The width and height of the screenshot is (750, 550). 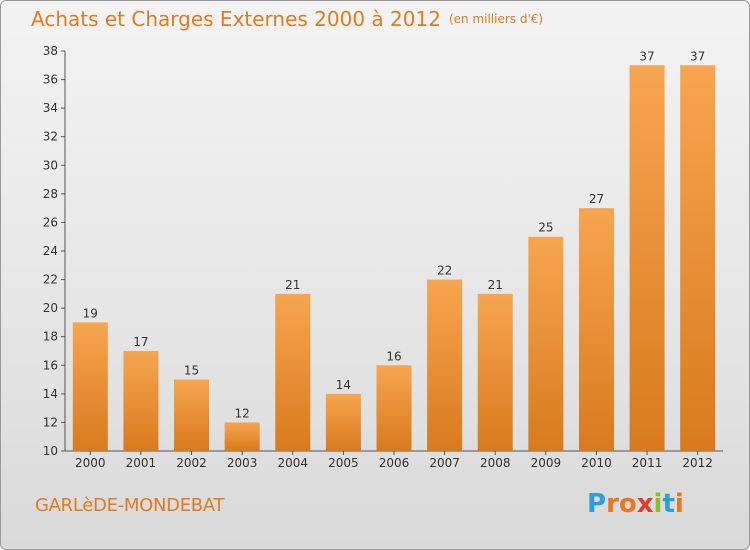 I want to click on bar-value-label: 16, so click(x=393, y=356).